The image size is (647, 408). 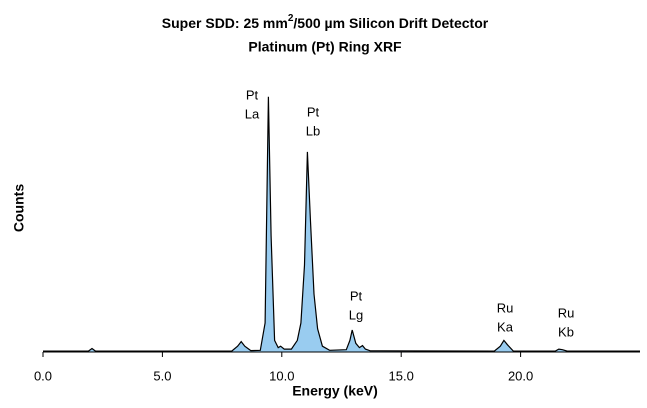 What do you see at coordinates (401, 375) in the screenshot?
I see `x-tick-label: 15.0` at bounding box center [401, 375].